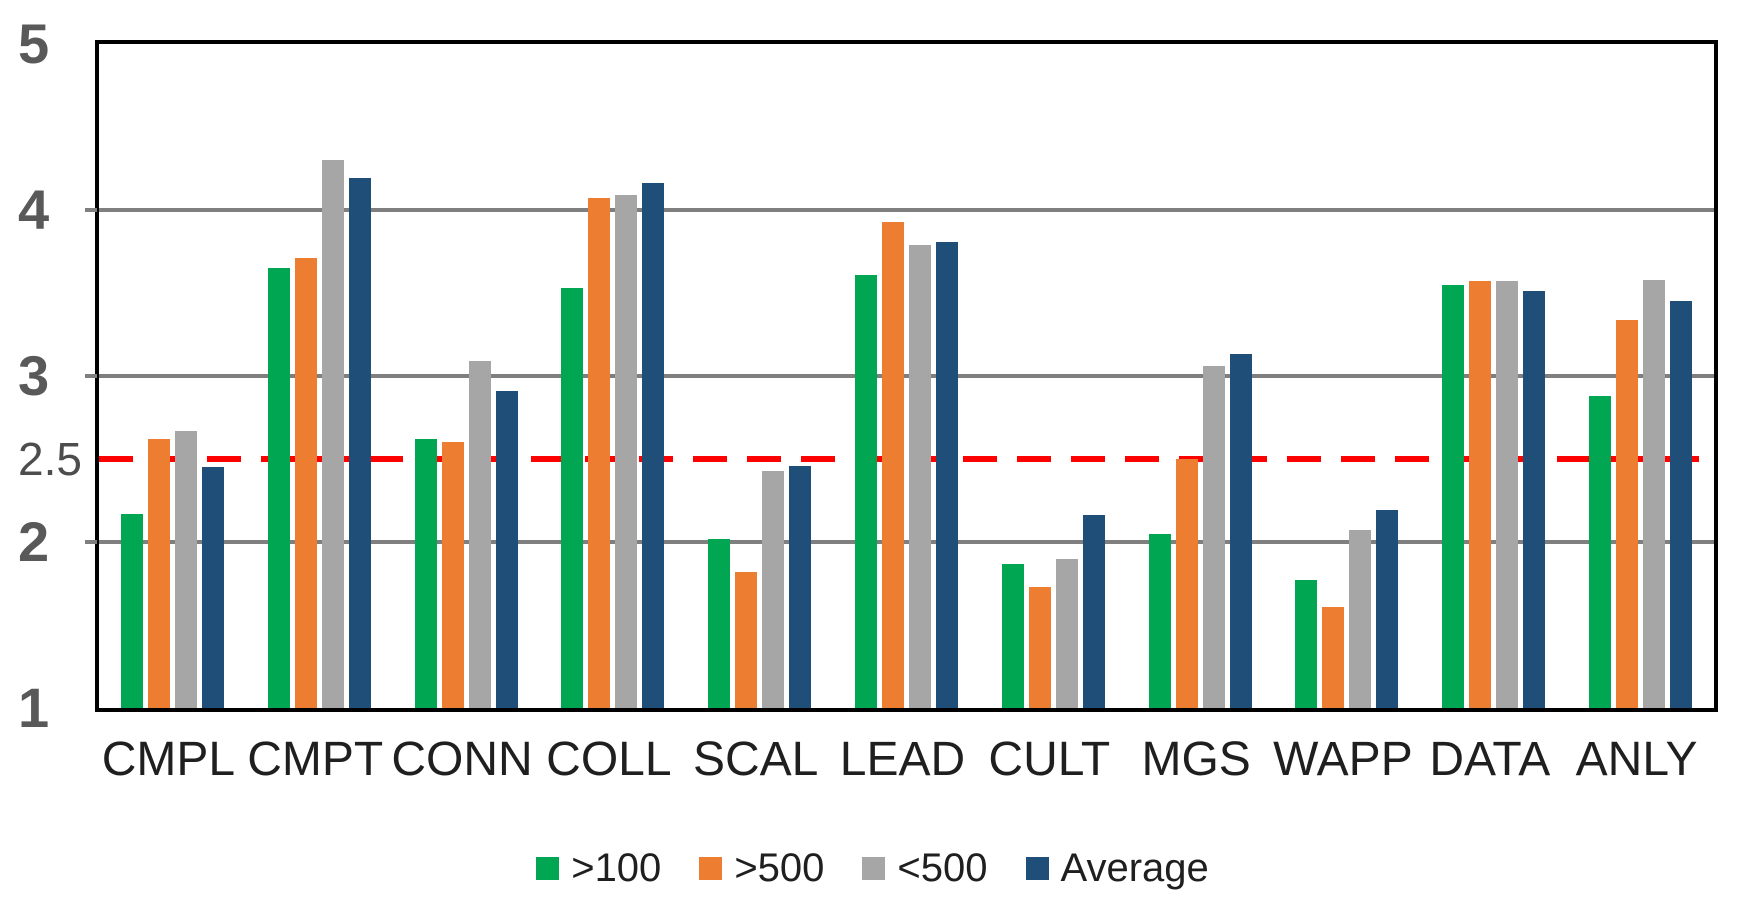 The width and height of the screenshot is (1745, 907). I want to click on y-axis-tick-label-4: 4, so click(34, 209).